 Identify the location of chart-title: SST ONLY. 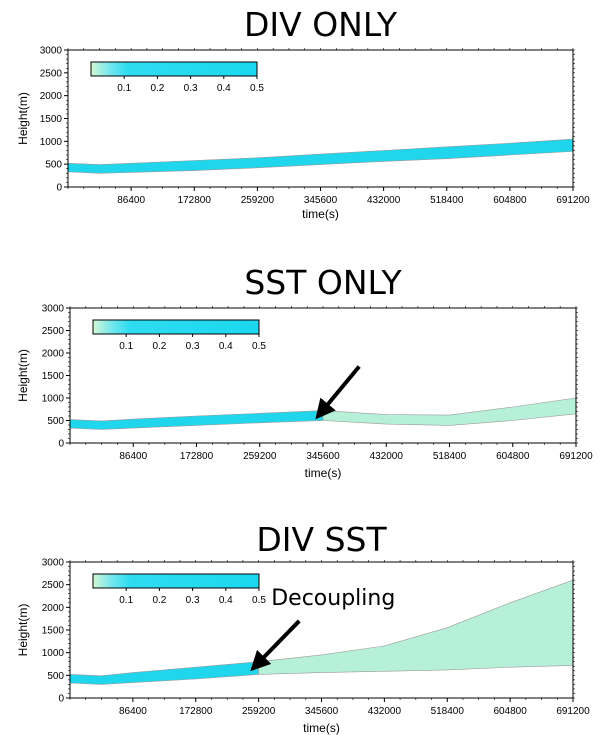
(323, 282).